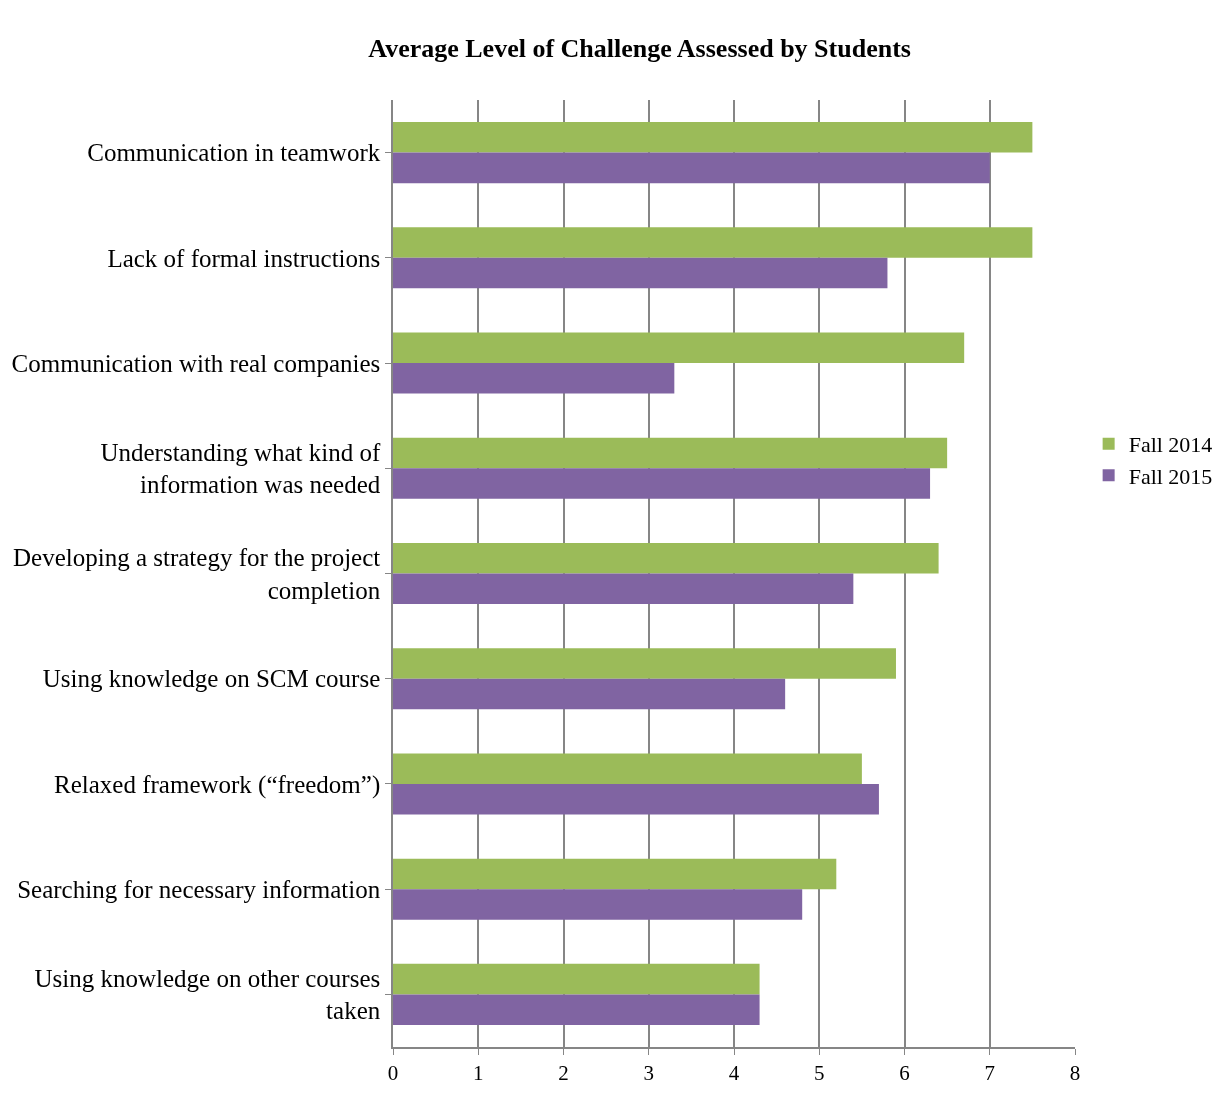 The width and height of the screenshot is (1230, 1107). What do you see at coordinates (563, 1072) in the screenshot?
I see `x-tick-label: 2` at bounding box center [563, 1072].